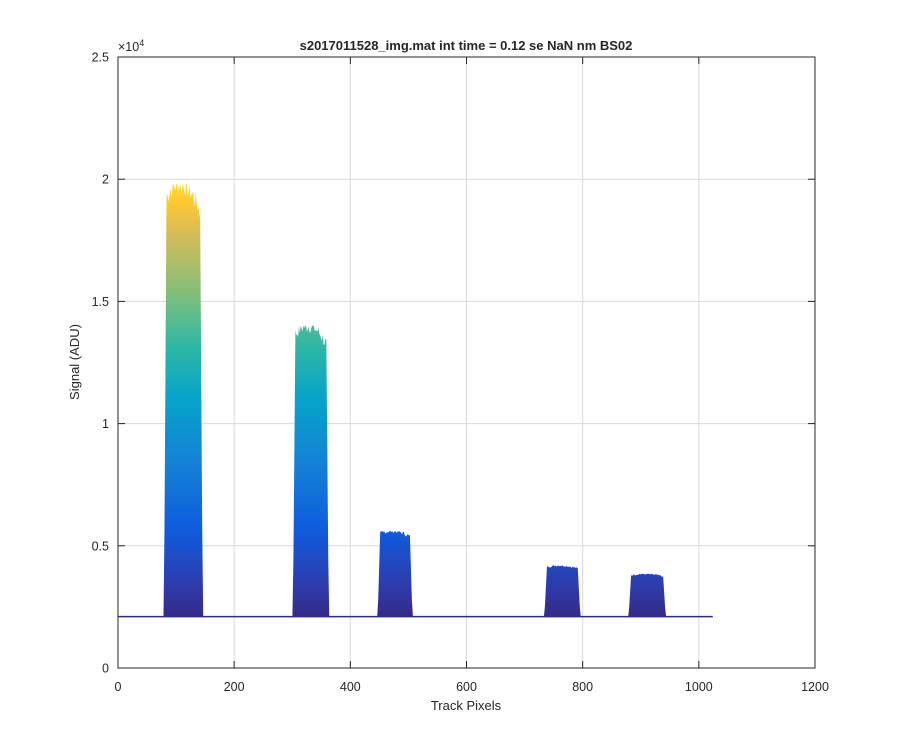 This screenshot has width=900, height=755. I want to click on y-tick-label: 1, so click(105, 424).